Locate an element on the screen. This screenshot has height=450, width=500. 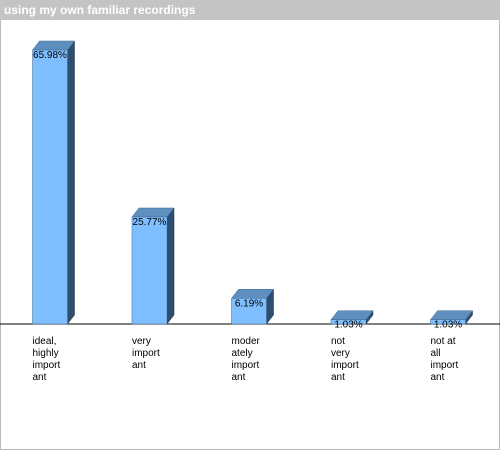
x-tick-label: very import ant is located at coordinates (146, 353).